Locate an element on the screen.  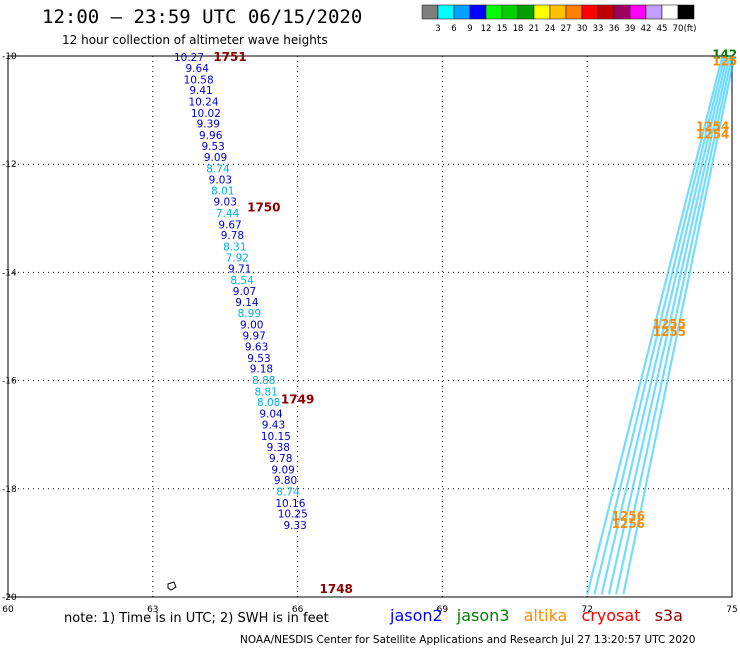
legend-jason3: jason3 is located at coordinates (483, 615).